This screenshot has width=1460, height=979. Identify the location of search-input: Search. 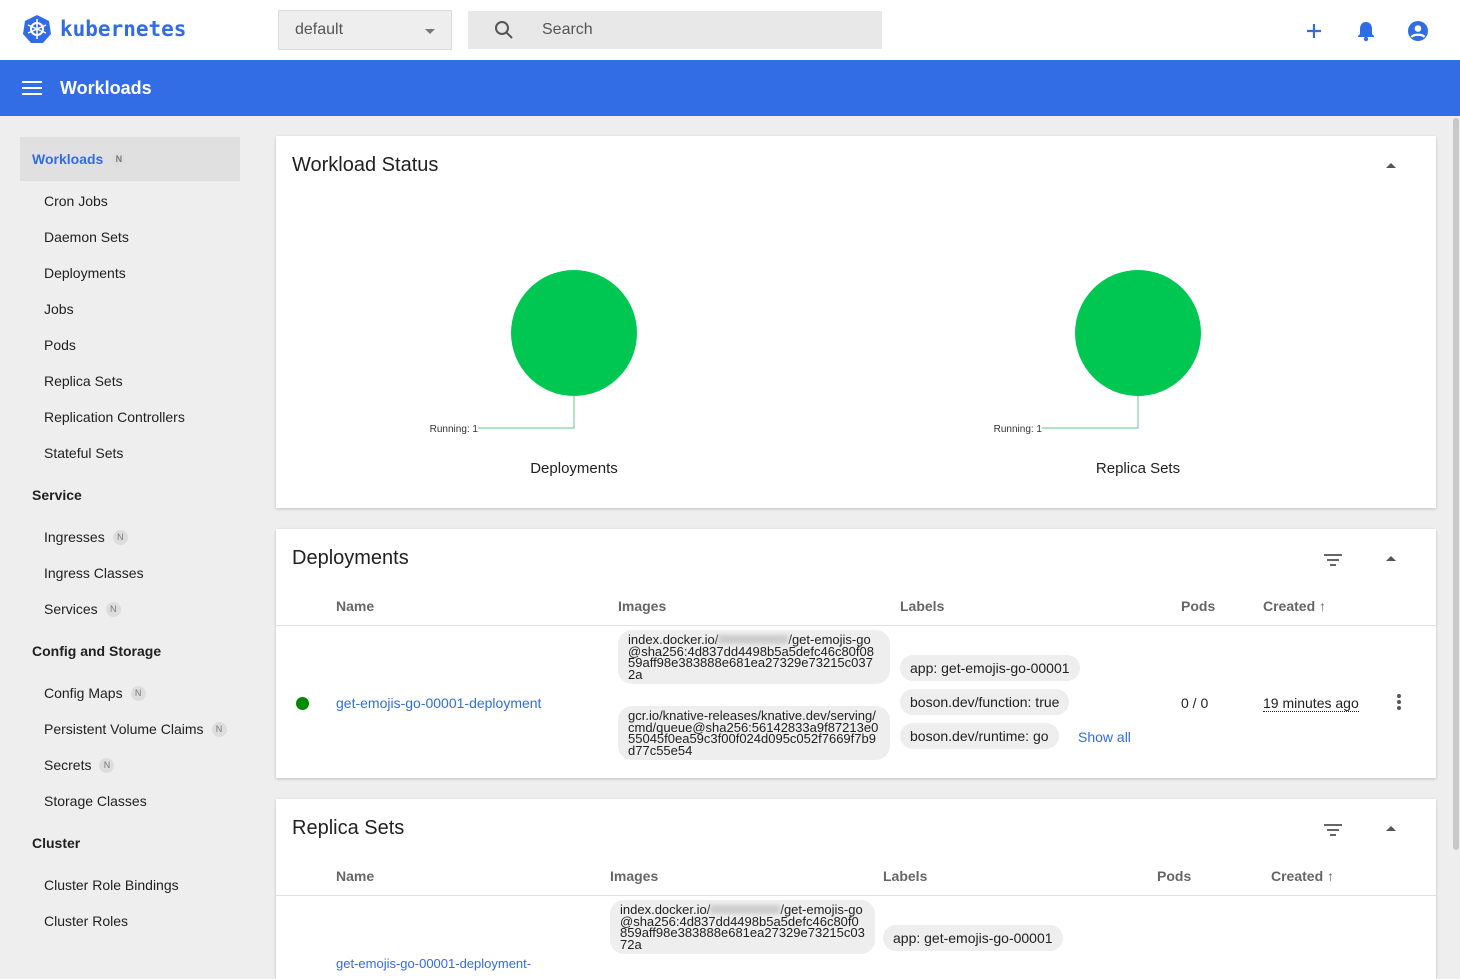
(675, 30).